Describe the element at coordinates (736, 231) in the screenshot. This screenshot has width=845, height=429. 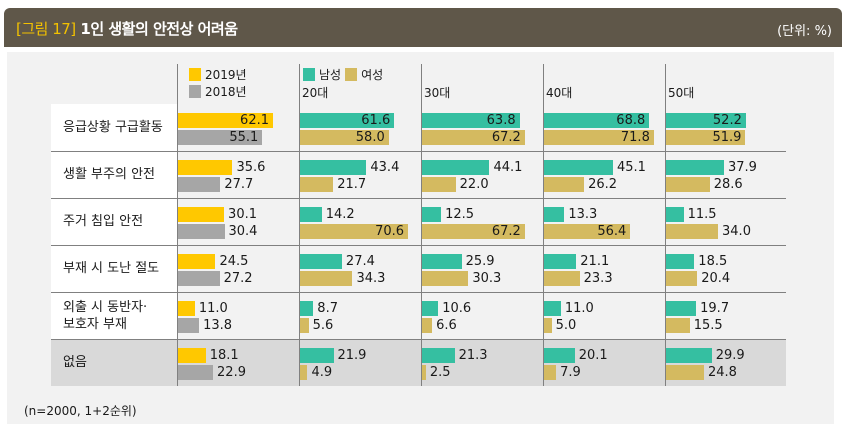
I see `female-value: 34.0` at that location.